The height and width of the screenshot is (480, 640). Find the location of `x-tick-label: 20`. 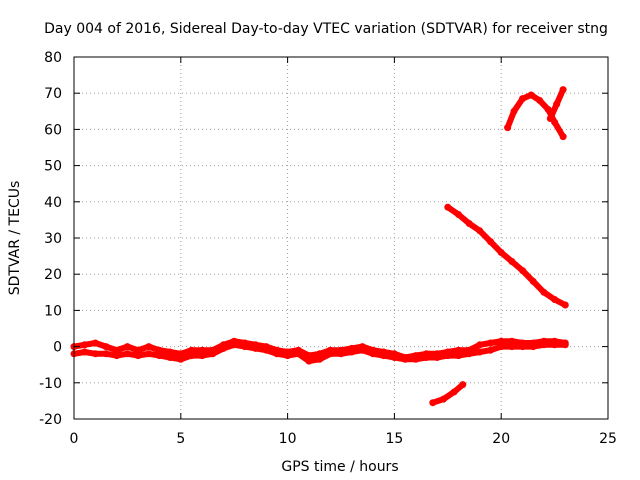

x-tick-label: 20 is located at coordinates (501, 439).